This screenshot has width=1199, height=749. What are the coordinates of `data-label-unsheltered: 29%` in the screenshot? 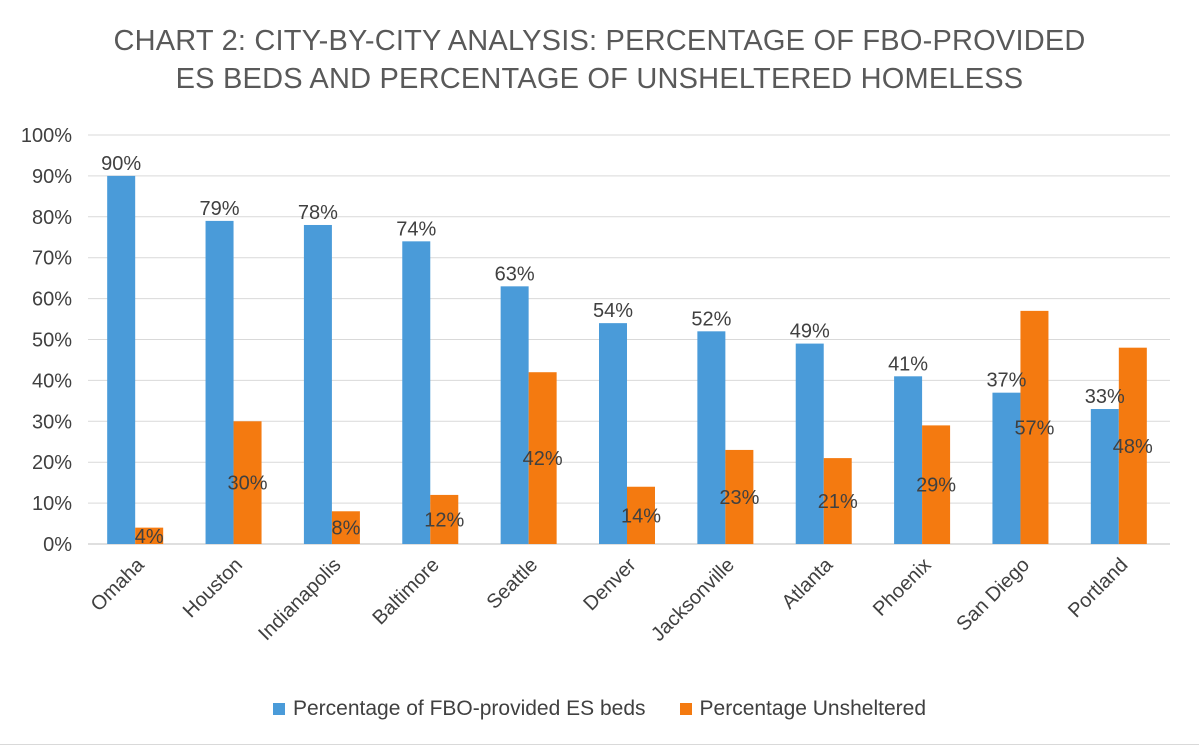 It's located at (936, 486).